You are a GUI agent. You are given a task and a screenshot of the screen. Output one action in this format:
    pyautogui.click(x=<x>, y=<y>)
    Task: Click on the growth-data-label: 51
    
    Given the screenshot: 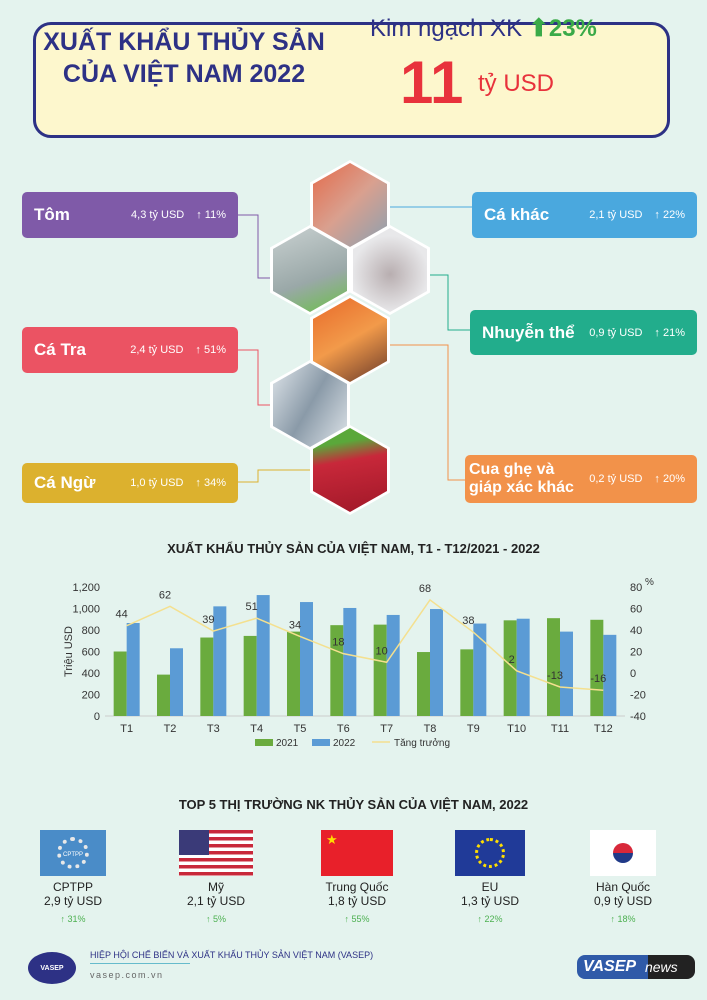 What is the action you would take?
    pyautogui.click(x=252, y=607)
    